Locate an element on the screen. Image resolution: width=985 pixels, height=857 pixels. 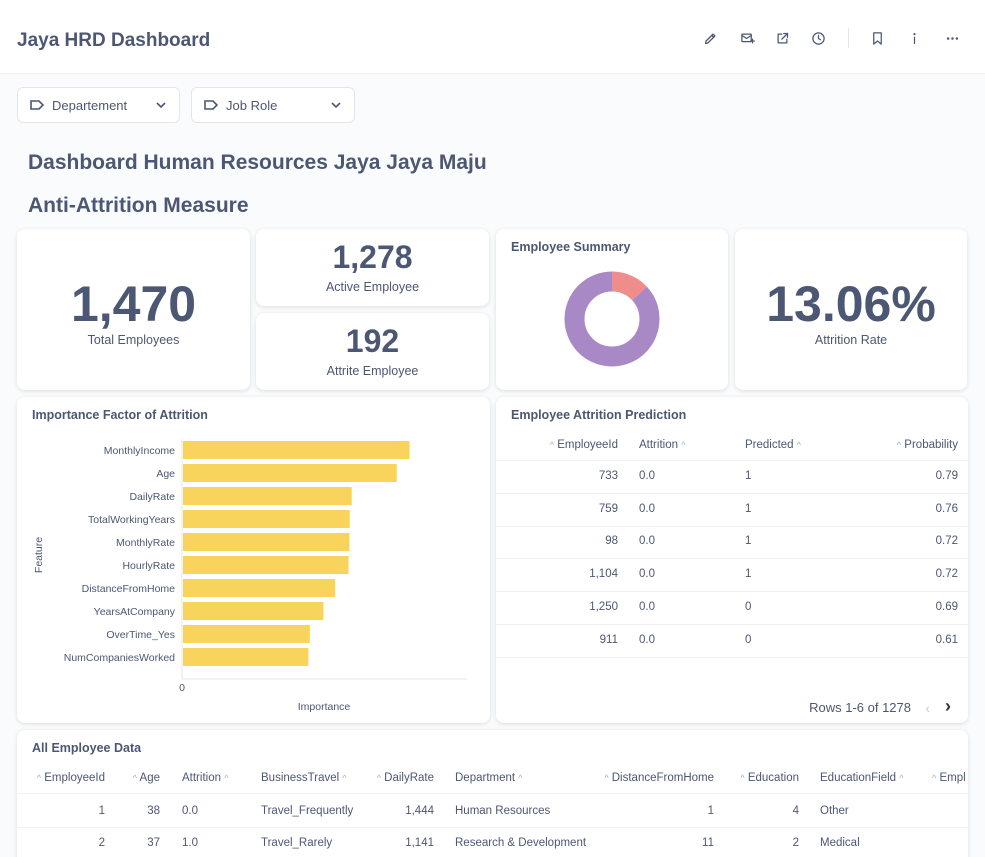
bar-distancefromhome is located at coordinates (259, 588).